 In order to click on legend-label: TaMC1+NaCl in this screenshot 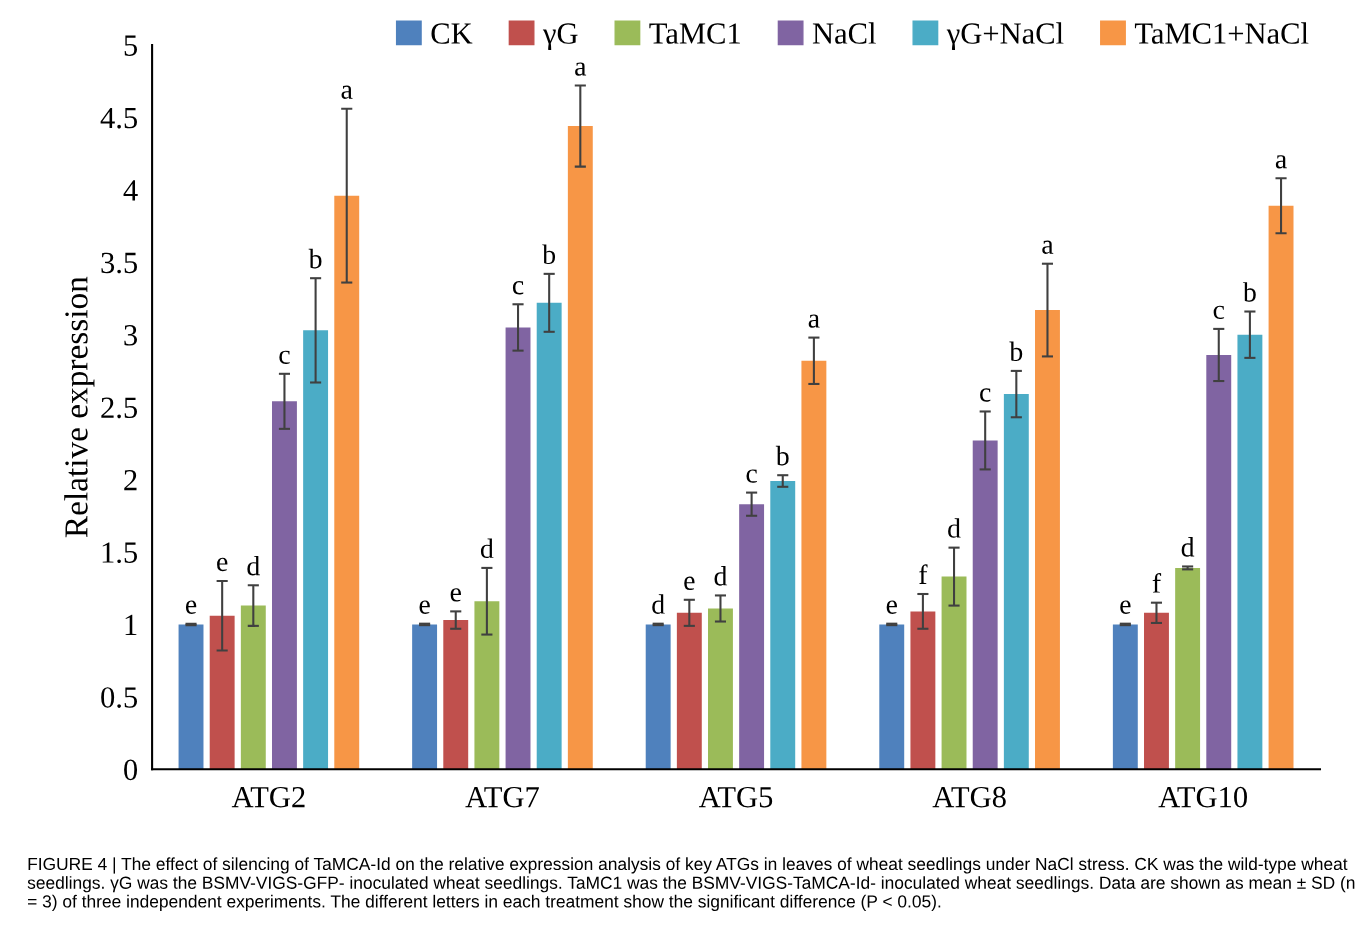, I will do `click(1221, 33)`.